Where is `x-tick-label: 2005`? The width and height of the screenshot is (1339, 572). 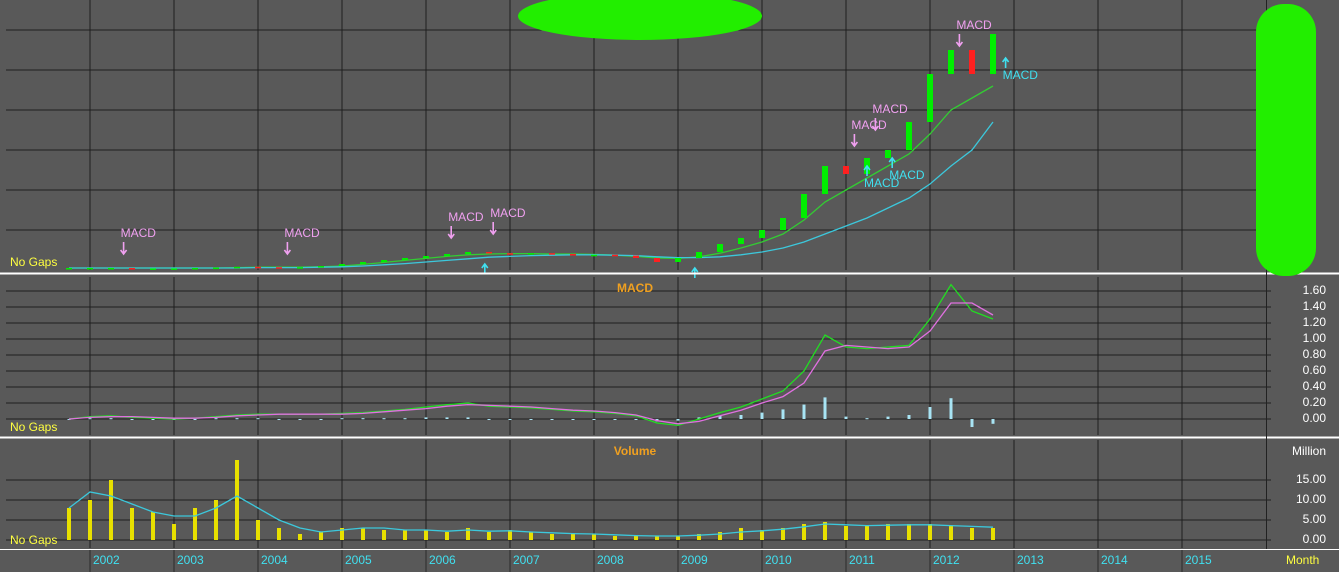 x-tick-label: 2005 is located at coordinates (358, 560).